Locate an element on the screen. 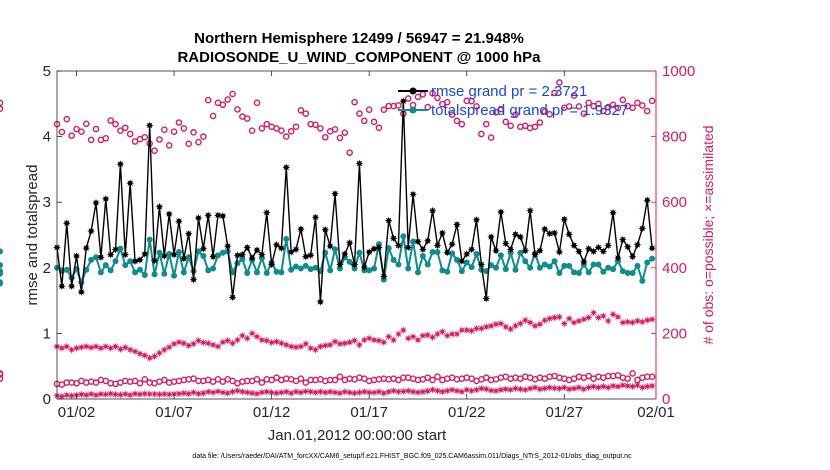 The width and height of the screenshot is (830, 470). y-tick-label: 4 is located at coordinates (47, 137).